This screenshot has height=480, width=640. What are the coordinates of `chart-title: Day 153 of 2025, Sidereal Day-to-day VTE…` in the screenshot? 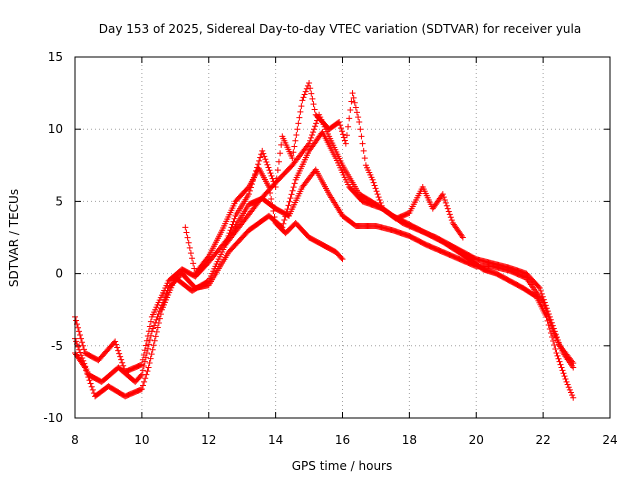 It's located at (340, 29).